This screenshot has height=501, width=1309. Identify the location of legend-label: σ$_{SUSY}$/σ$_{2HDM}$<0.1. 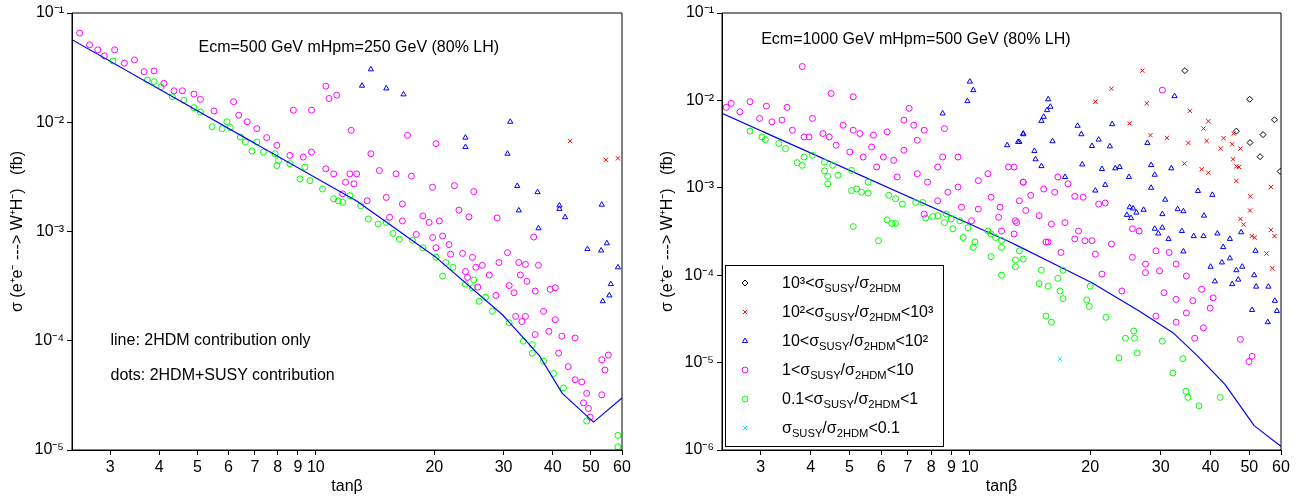
(841, 428).